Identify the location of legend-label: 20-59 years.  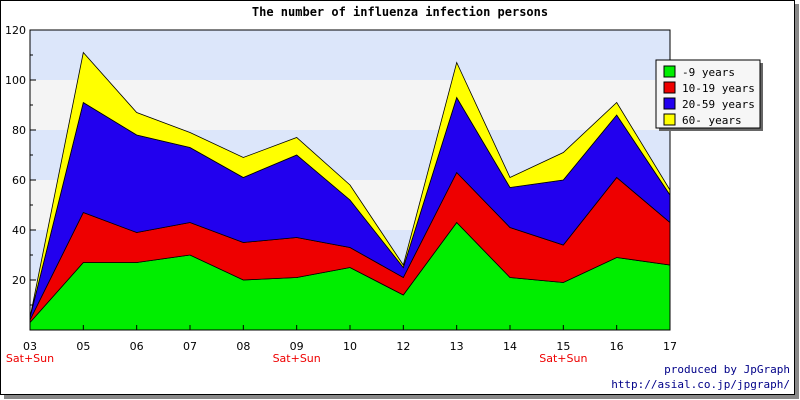
(718, 104).